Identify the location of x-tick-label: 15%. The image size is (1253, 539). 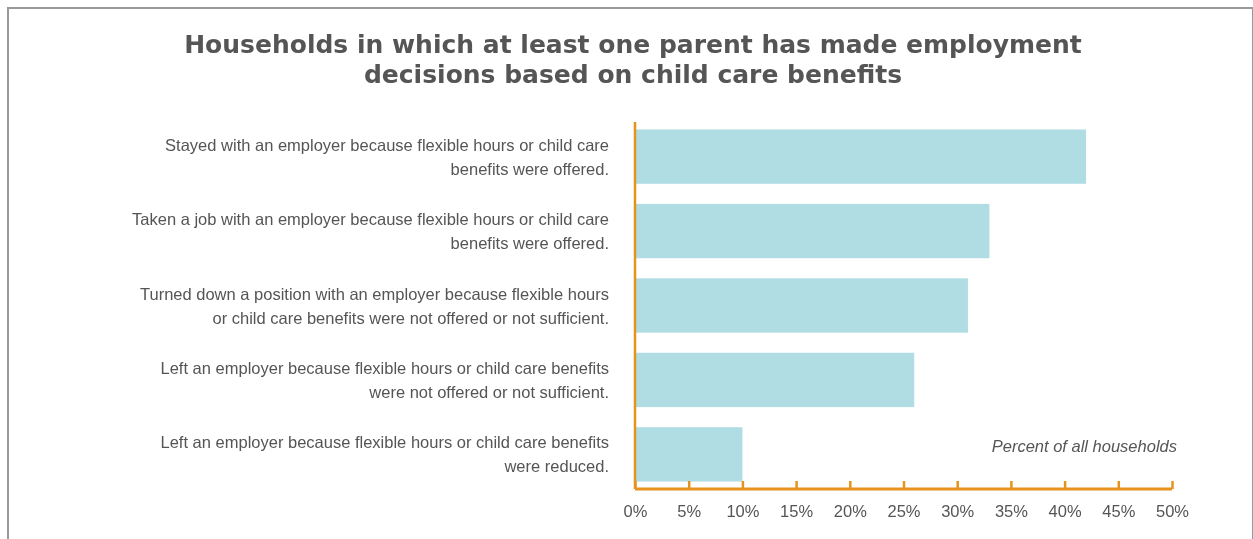
(797, 510).